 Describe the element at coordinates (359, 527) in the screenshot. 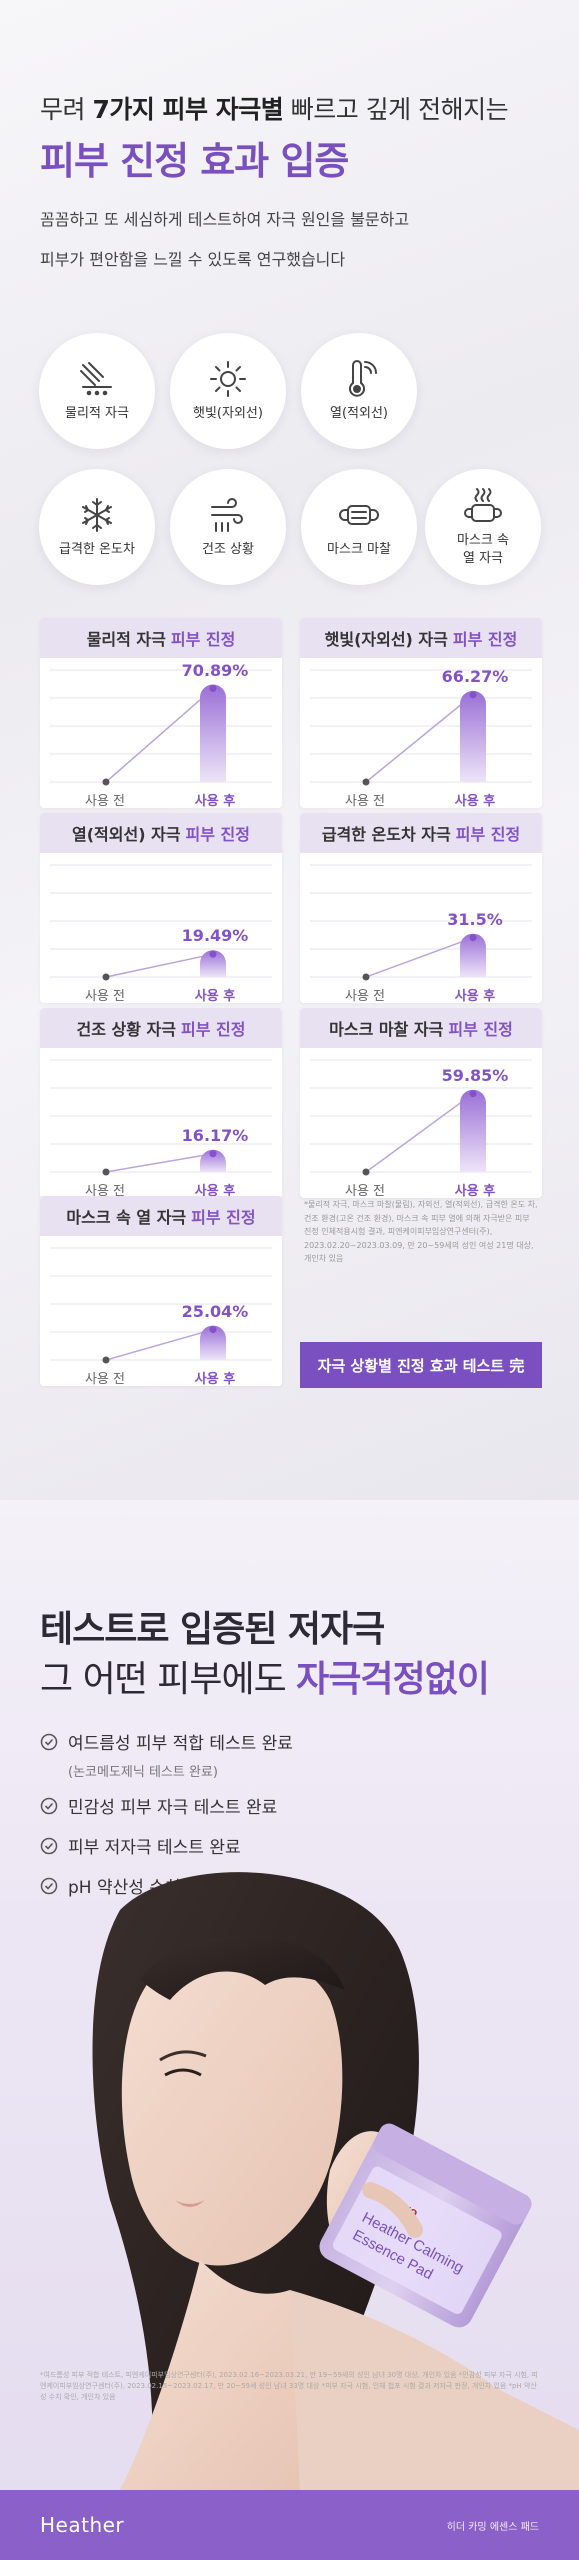

I see `stimulus-mask-friction: 마스크 마찰` at that location.